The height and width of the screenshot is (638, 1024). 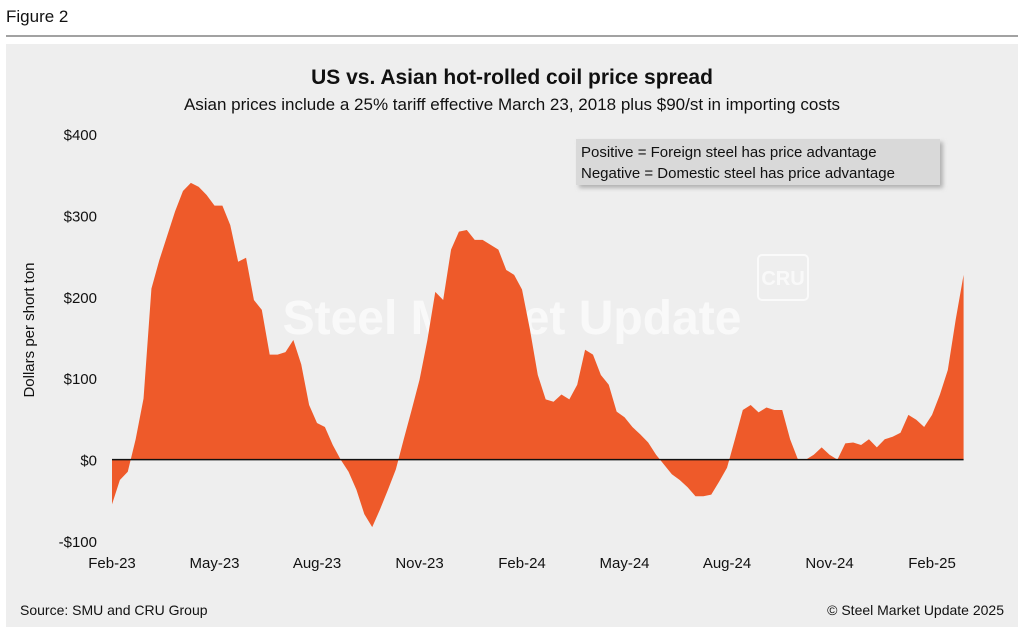 What do you see at coordinates (625, 563) in the screenshot?
I see `x-tick-label: May-24` at bounding box center [625, 563].